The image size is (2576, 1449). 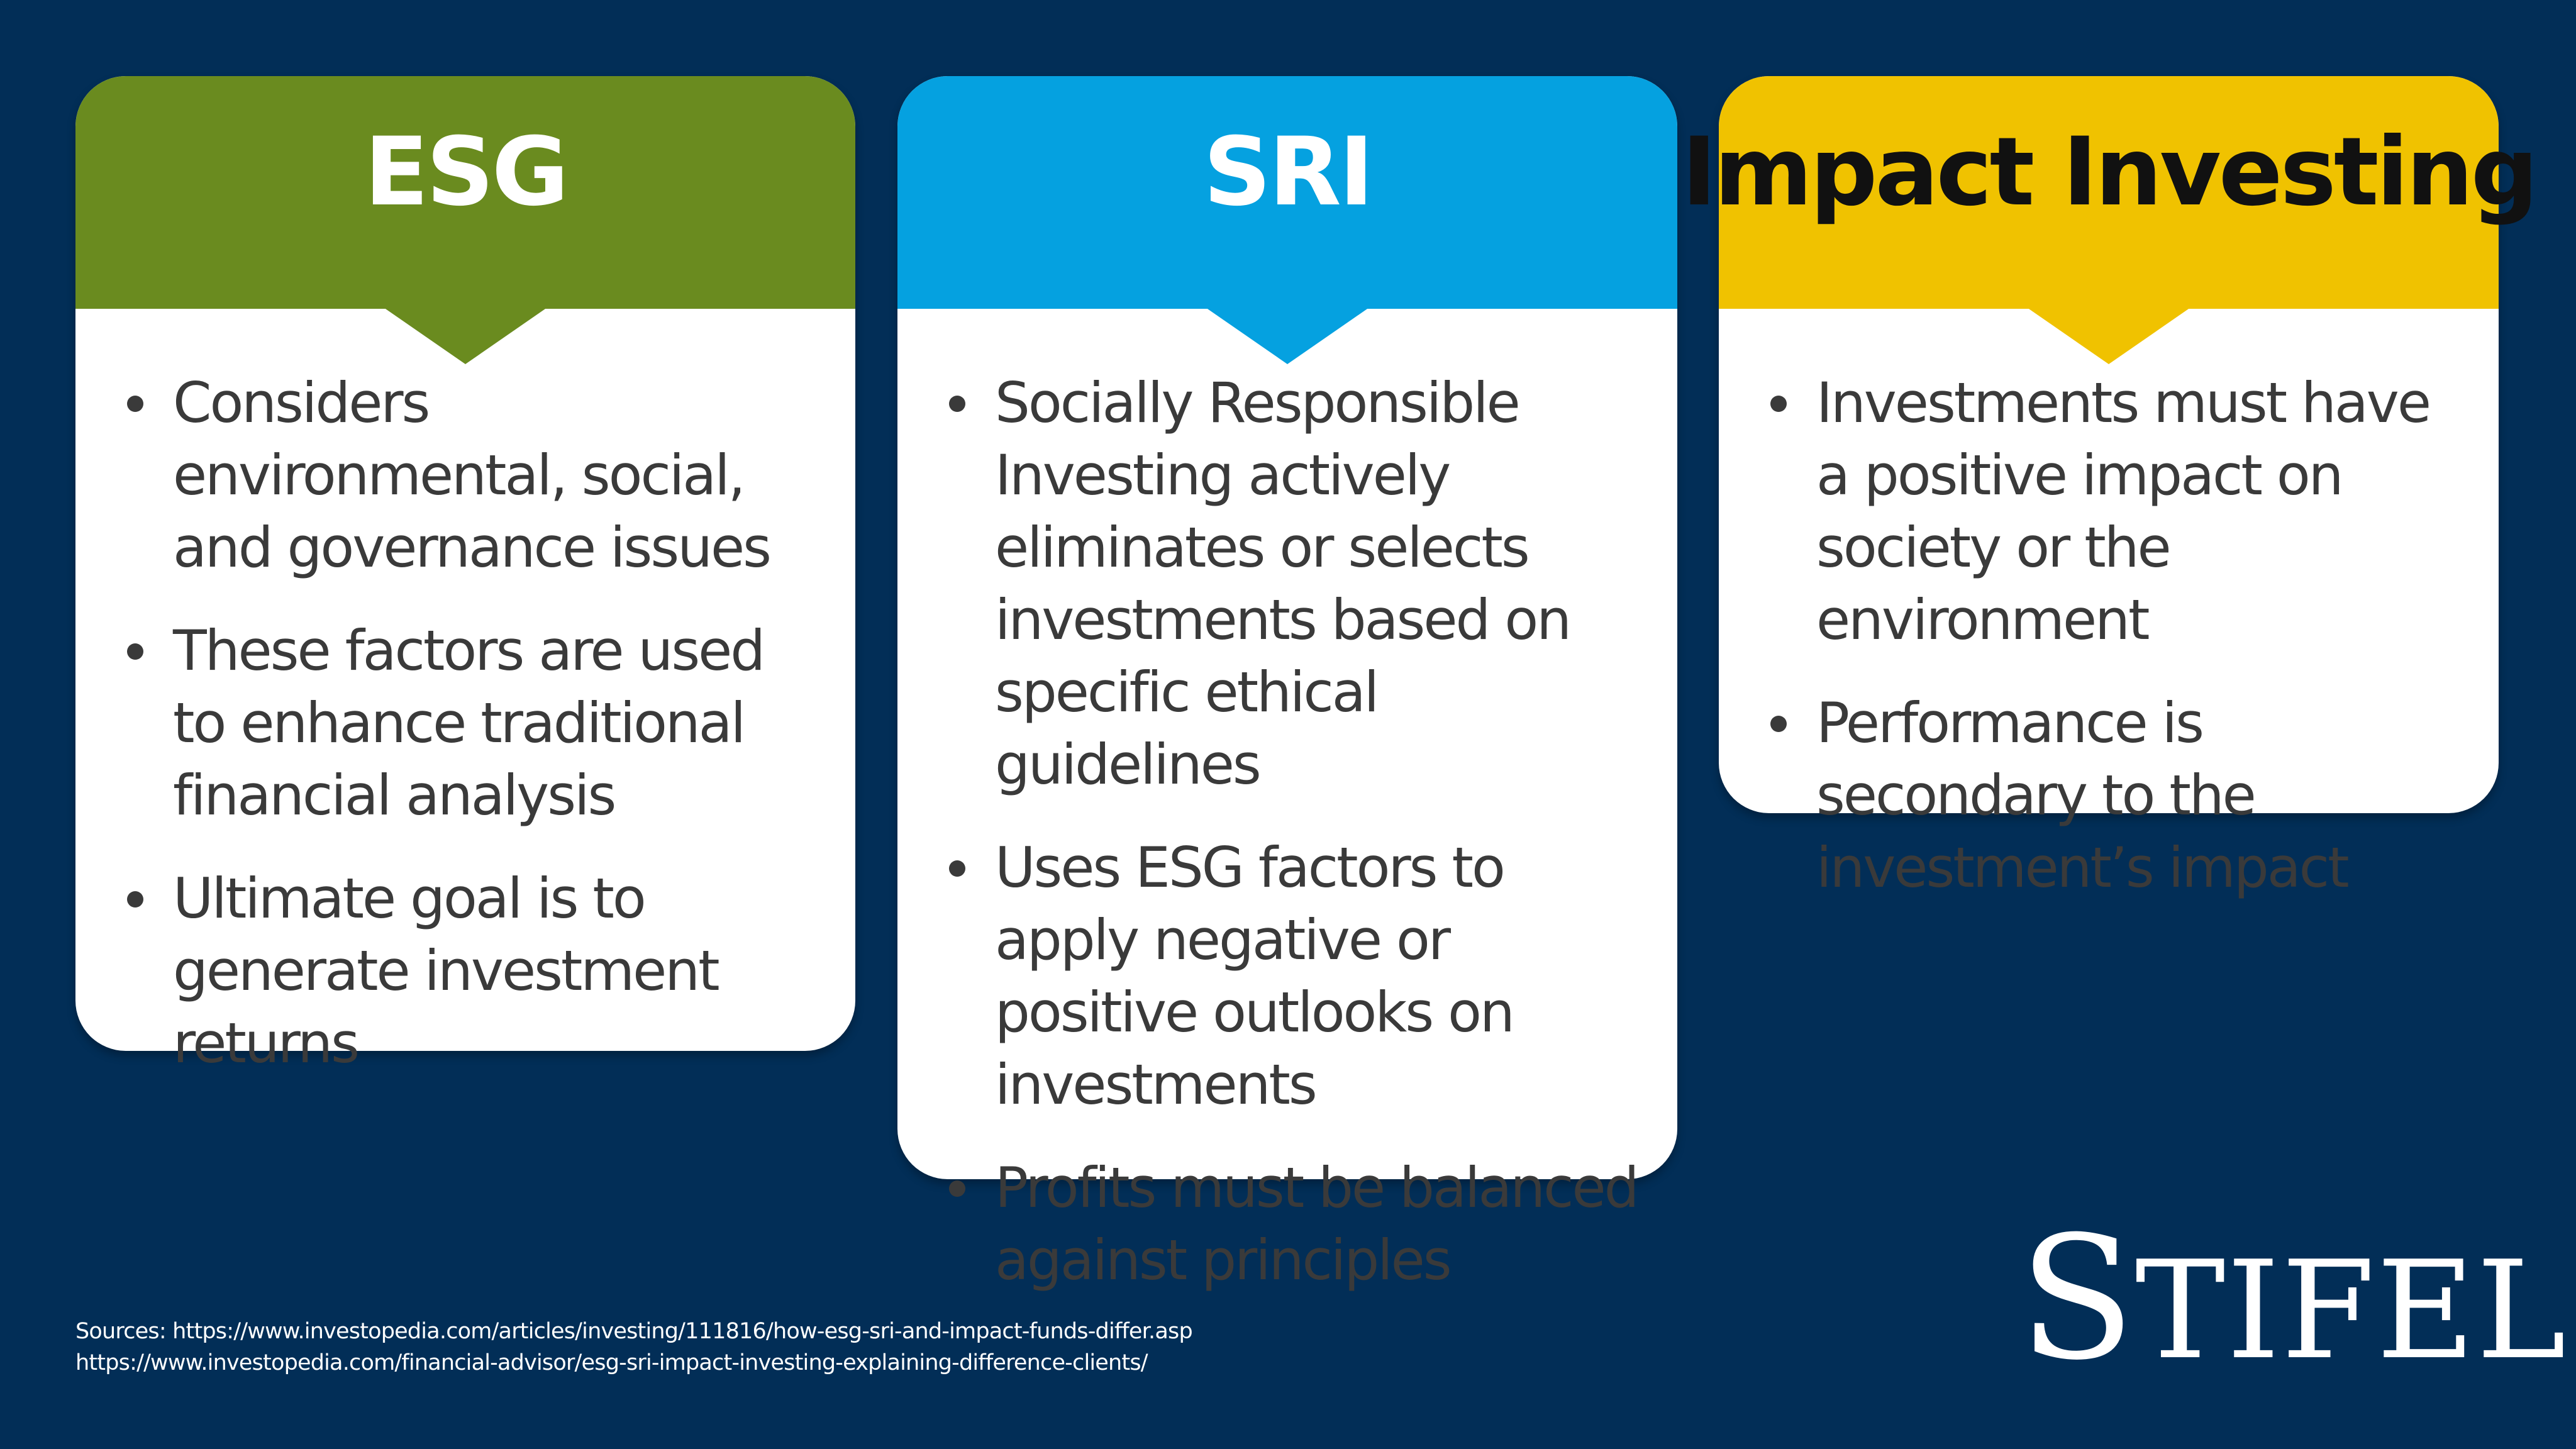 I want to click on esg-card-title: ESG, so click(x=466, y=172).